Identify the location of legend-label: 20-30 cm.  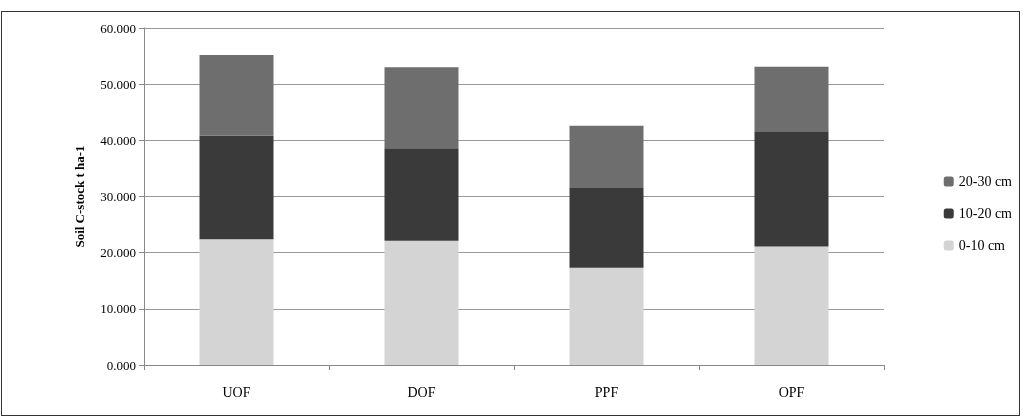
(985, 181).